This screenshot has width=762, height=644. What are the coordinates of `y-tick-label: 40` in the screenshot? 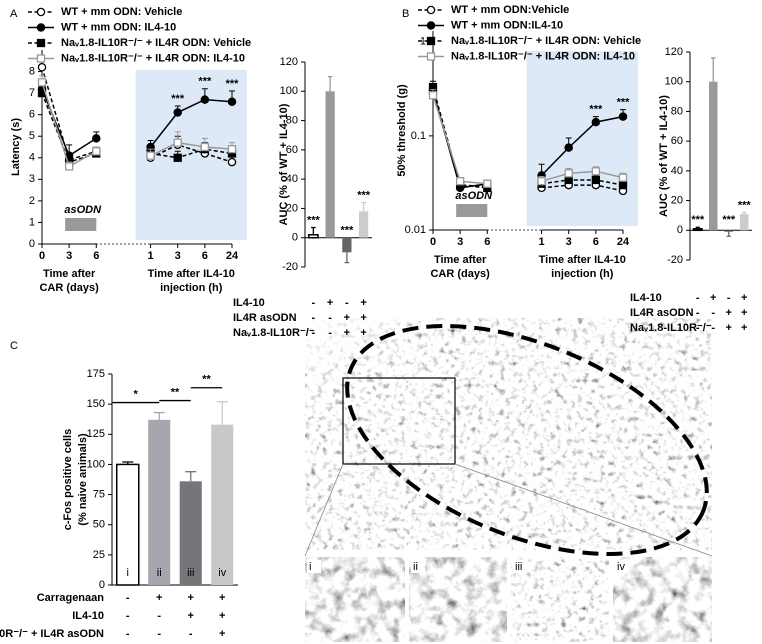 It's located at (292, 179).